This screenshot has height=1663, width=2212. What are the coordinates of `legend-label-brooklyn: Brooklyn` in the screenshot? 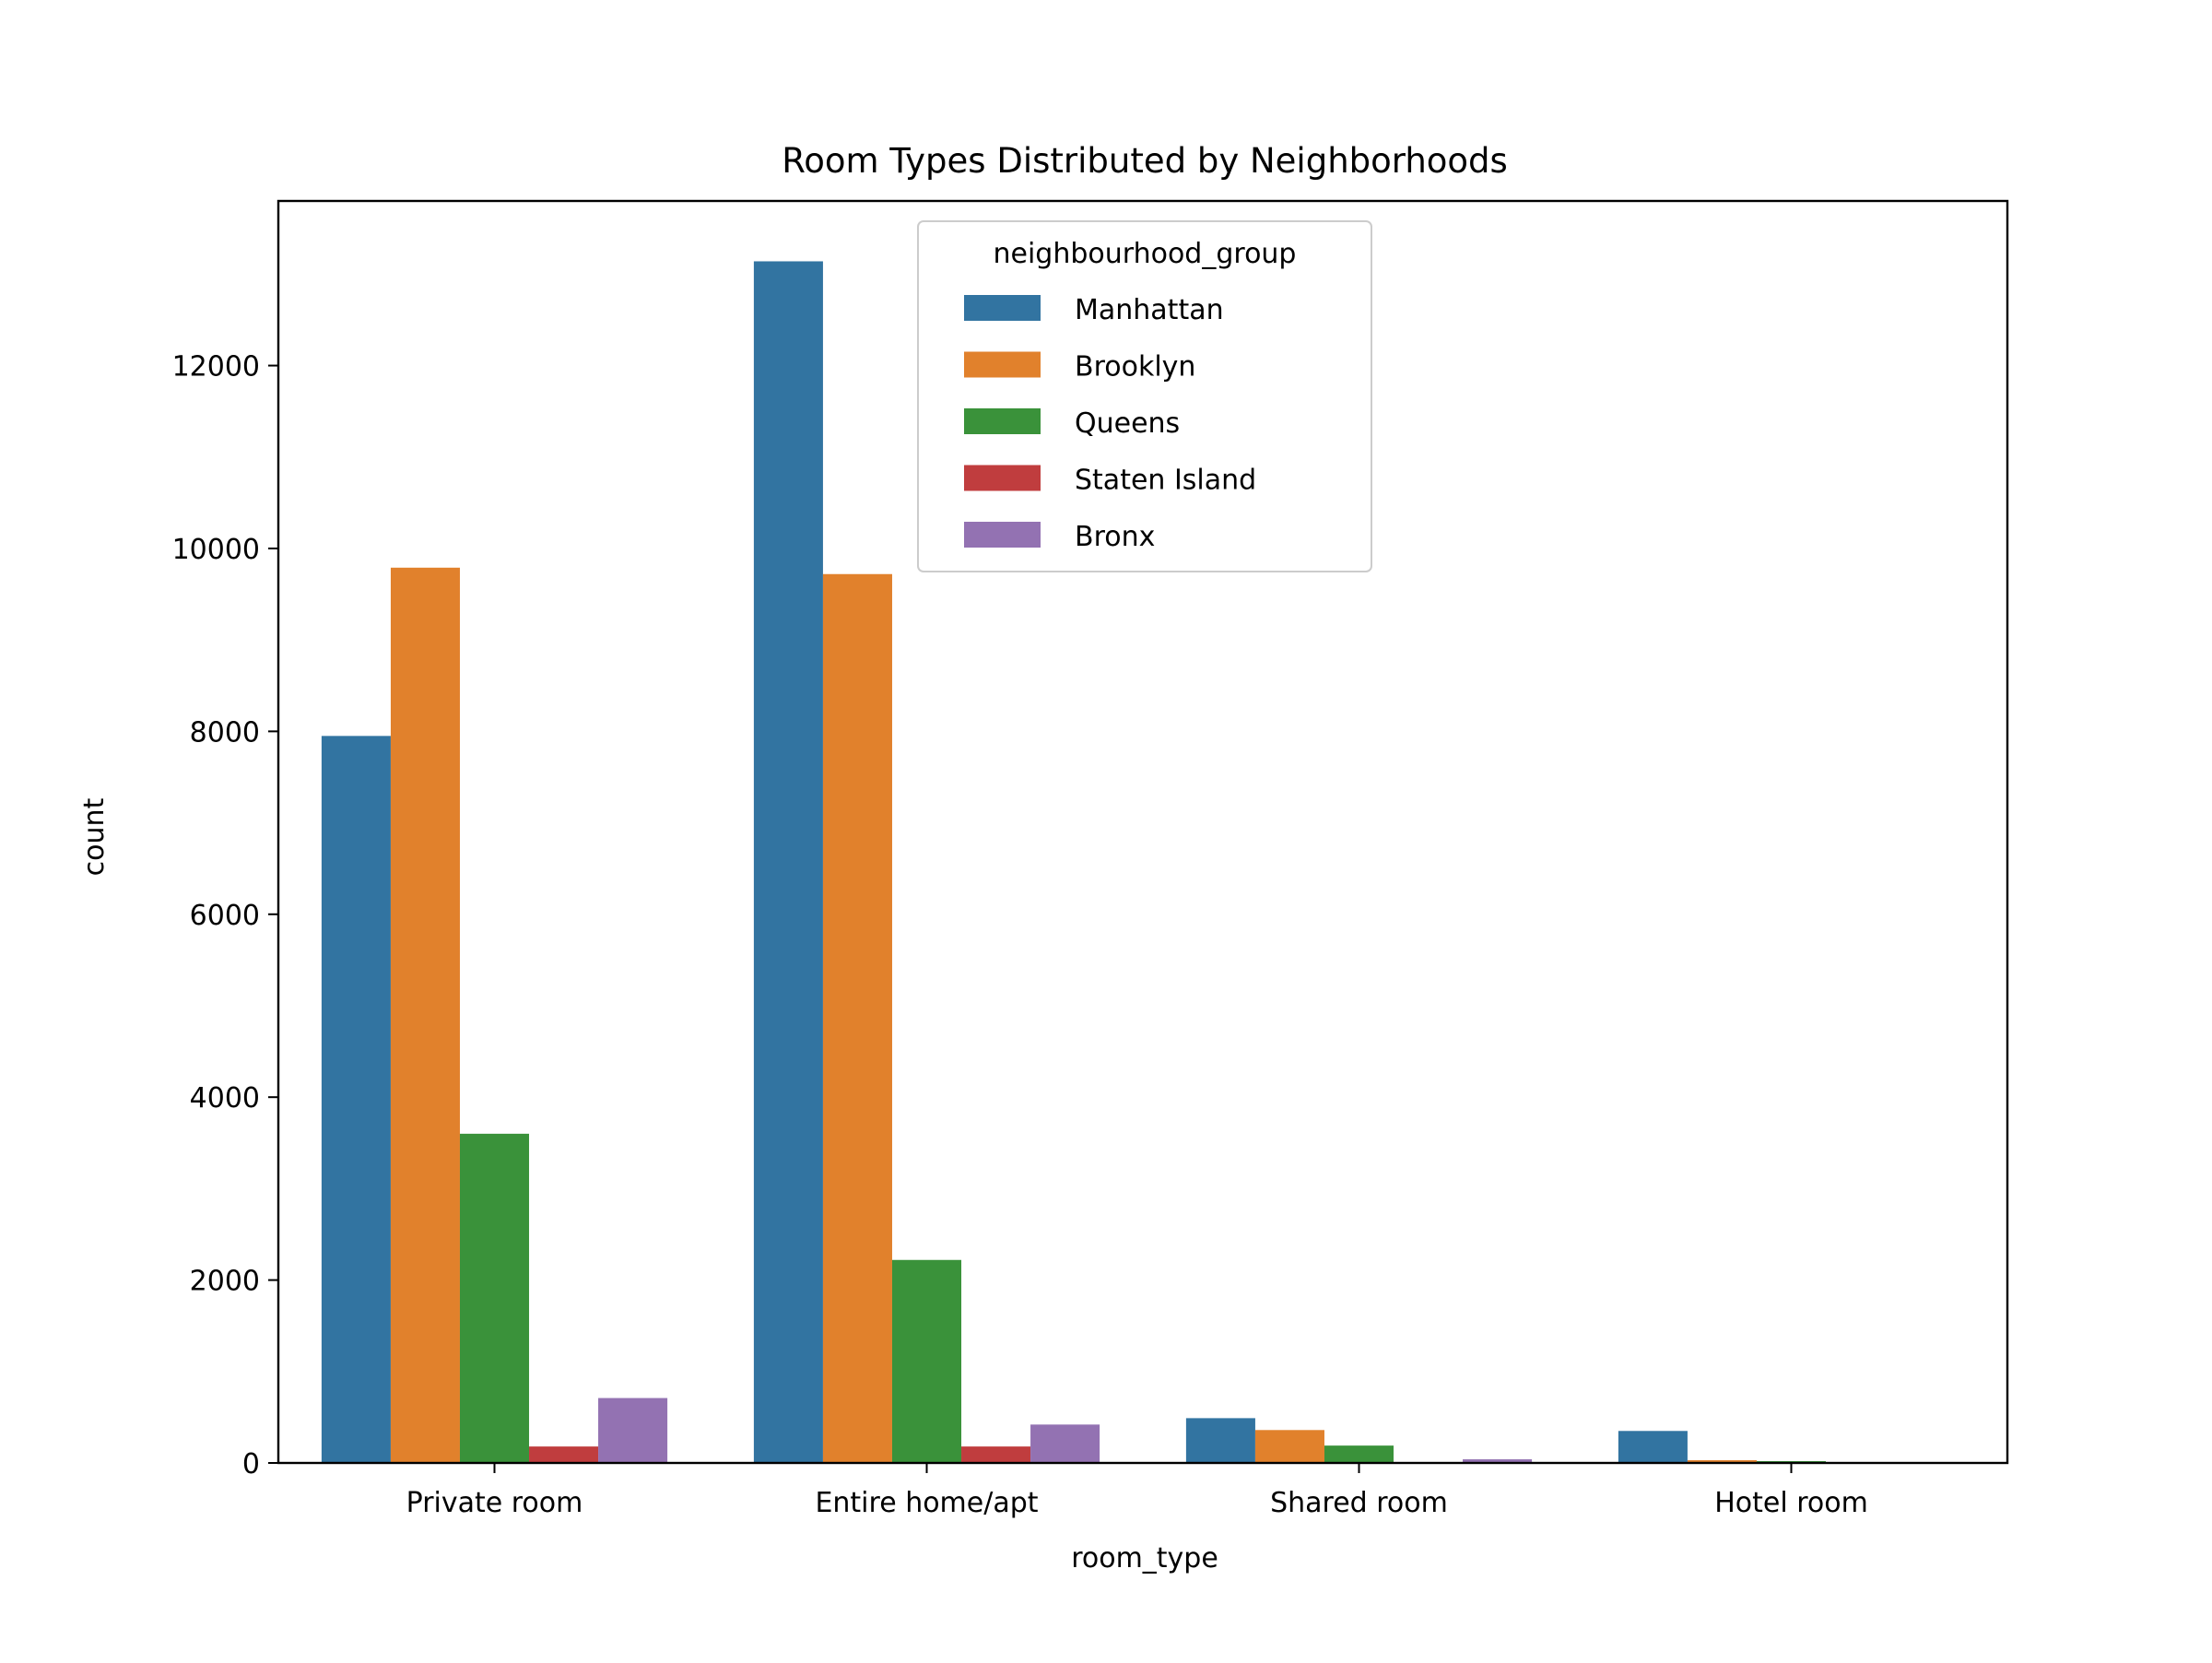 It's located at (1135, 367).